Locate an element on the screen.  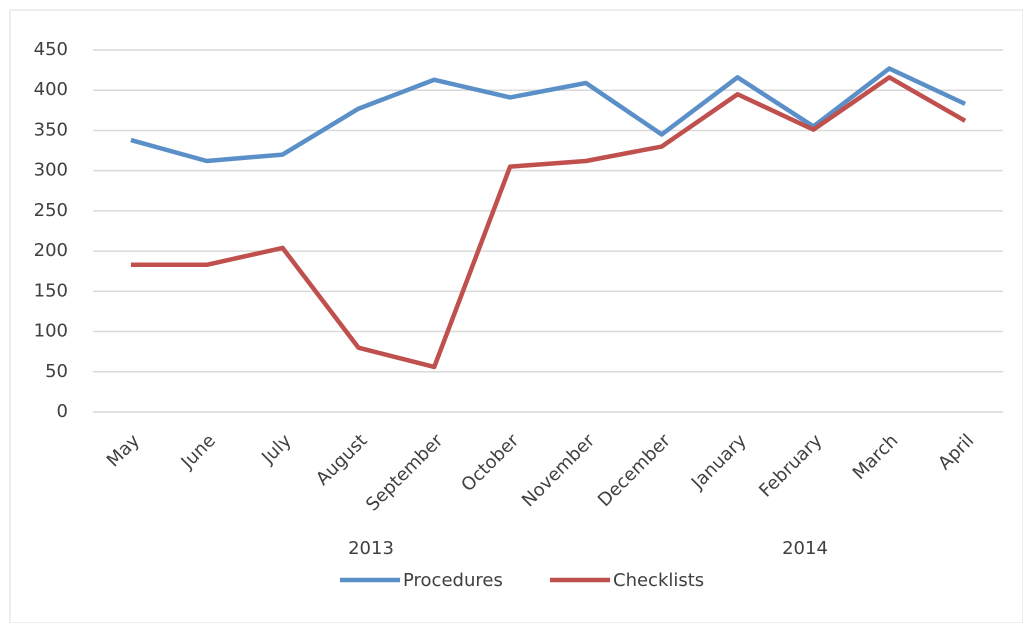
y-tick-label: 350 is located at coordinates (51, 129).